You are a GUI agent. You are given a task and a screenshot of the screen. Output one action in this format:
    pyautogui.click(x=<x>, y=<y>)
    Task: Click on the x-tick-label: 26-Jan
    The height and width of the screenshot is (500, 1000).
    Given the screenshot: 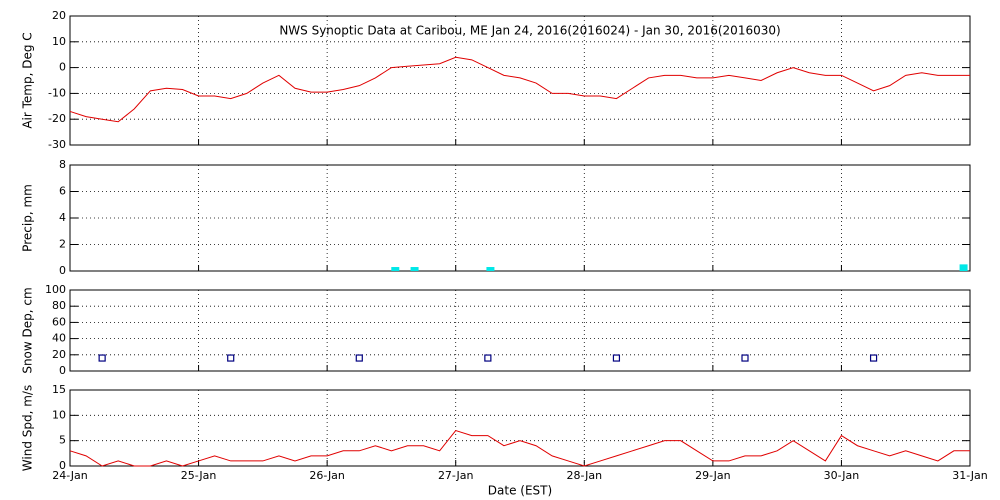 What is the action you would take?
    pyautogui.click(x=327, y=475)
    